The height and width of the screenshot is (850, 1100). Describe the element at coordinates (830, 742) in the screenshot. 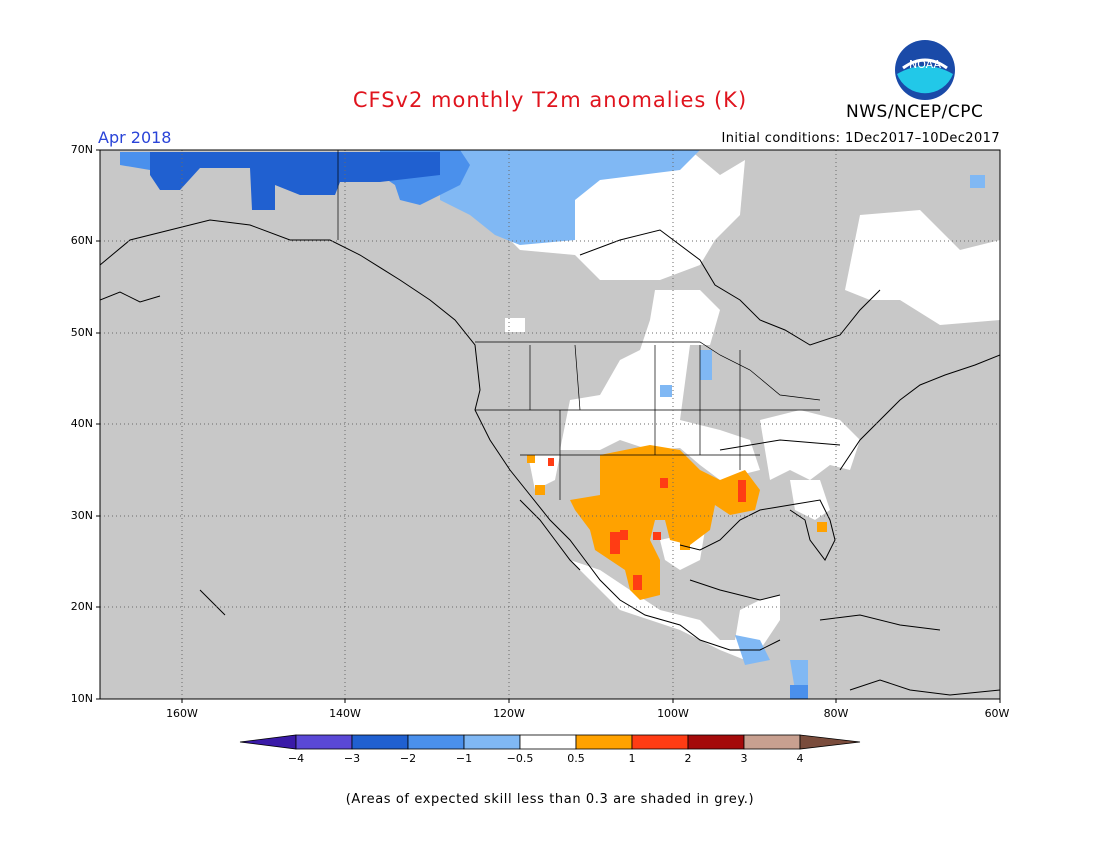

I see `colorbar-right-arrow` at that location.